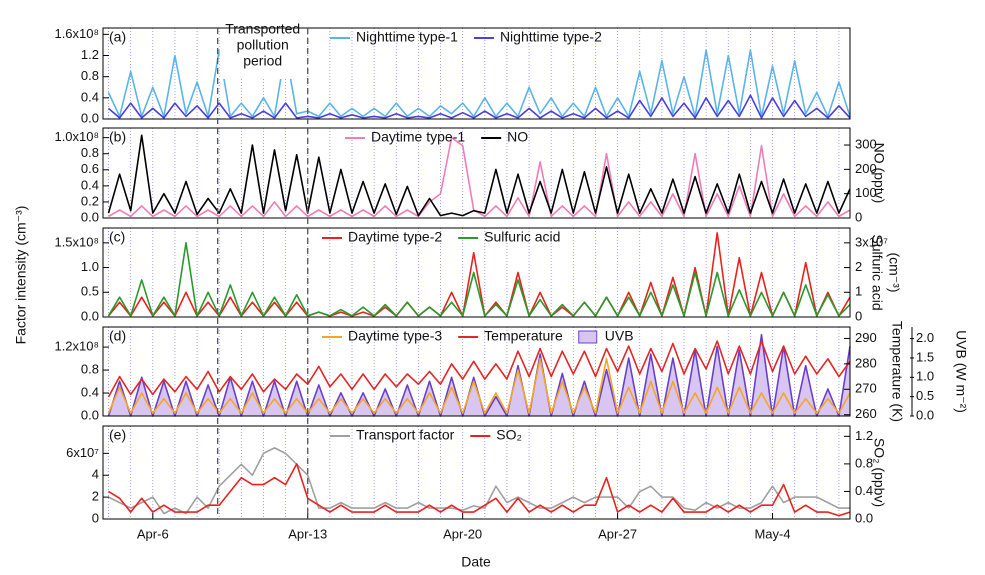 Image resolution: width=985 pixels, height=575 pixels. Describe the element at coordinates (95, 517) in the screenshot. I see `y-tick-label: 0` at that location.